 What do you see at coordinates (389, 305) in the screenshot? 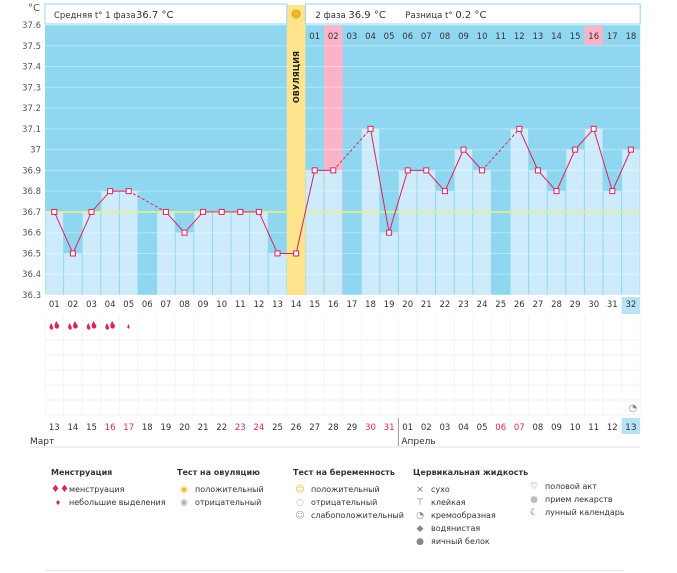
I see `cycle-day-label: 19` at bounding box center [389, 305].